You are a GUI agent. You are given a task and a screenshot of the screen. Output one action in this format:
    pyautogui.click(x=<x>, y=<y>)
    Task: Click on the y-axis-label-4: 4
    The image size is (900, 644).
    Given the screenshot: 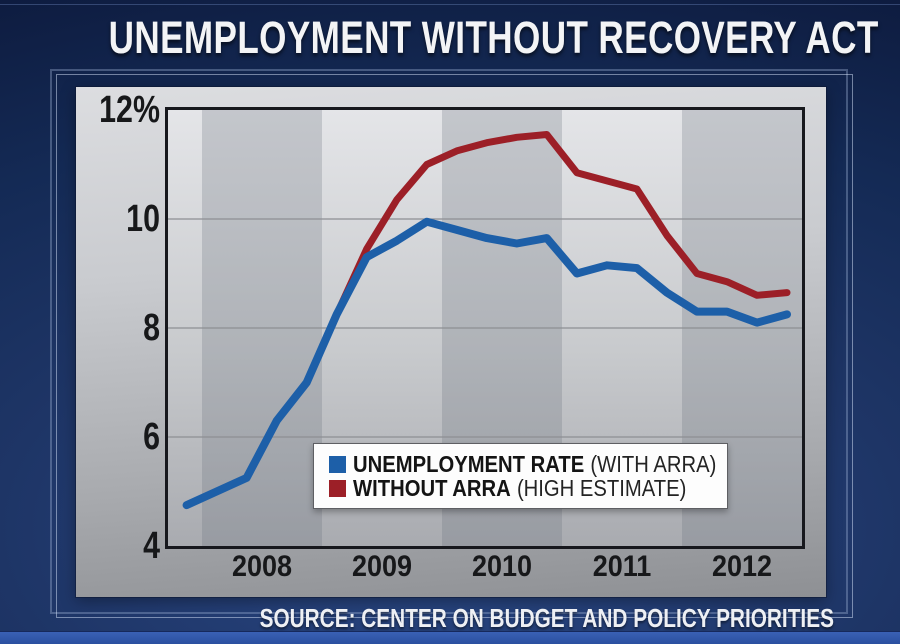 What is the action you would take?
    pyautogui.click(x=151, y=546)
    